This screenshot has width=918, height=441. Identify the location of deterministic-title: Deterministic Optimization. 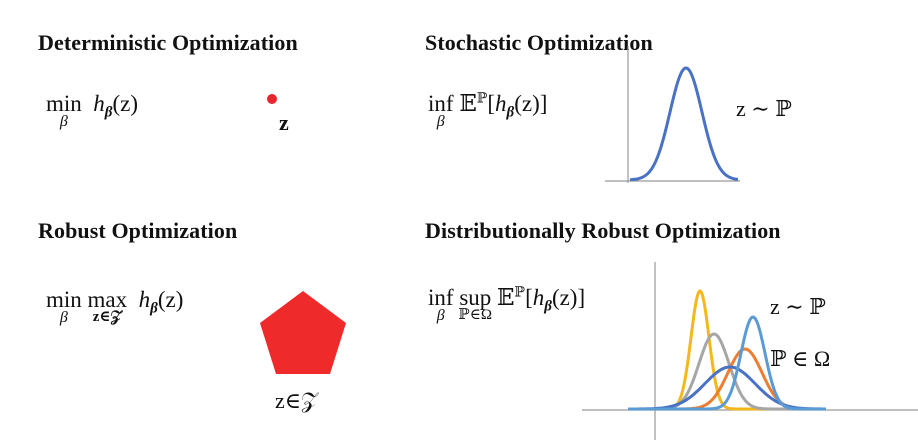
(168, 42).